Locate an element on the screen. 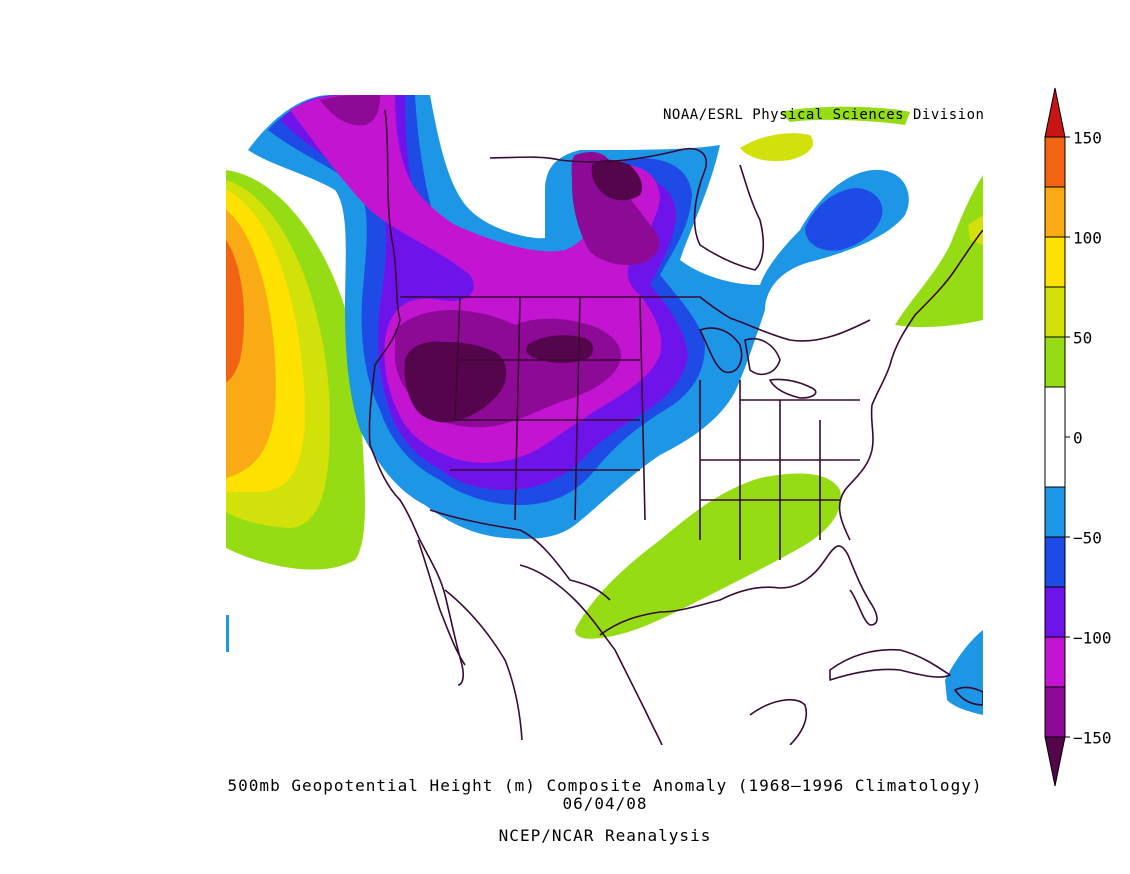 The width and height of the screenshot is (1130, 874). mexico-gulf-coast is located at coordinates (591, 654).